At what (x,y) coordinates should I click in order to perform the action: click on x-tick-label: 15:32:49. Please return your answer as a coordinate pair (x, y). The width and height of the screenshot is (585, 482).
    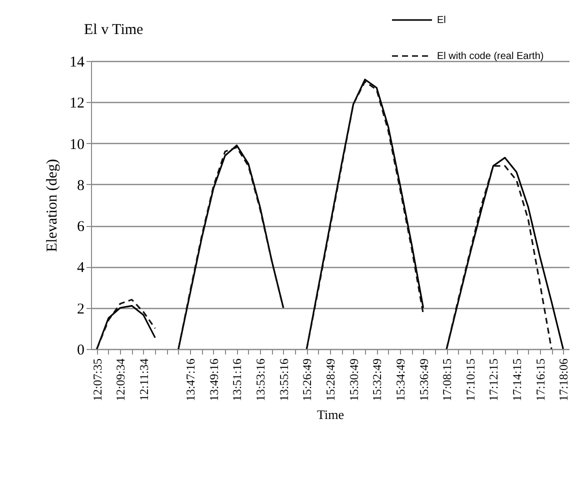
    Looking at the image, I should click on (377, 380).